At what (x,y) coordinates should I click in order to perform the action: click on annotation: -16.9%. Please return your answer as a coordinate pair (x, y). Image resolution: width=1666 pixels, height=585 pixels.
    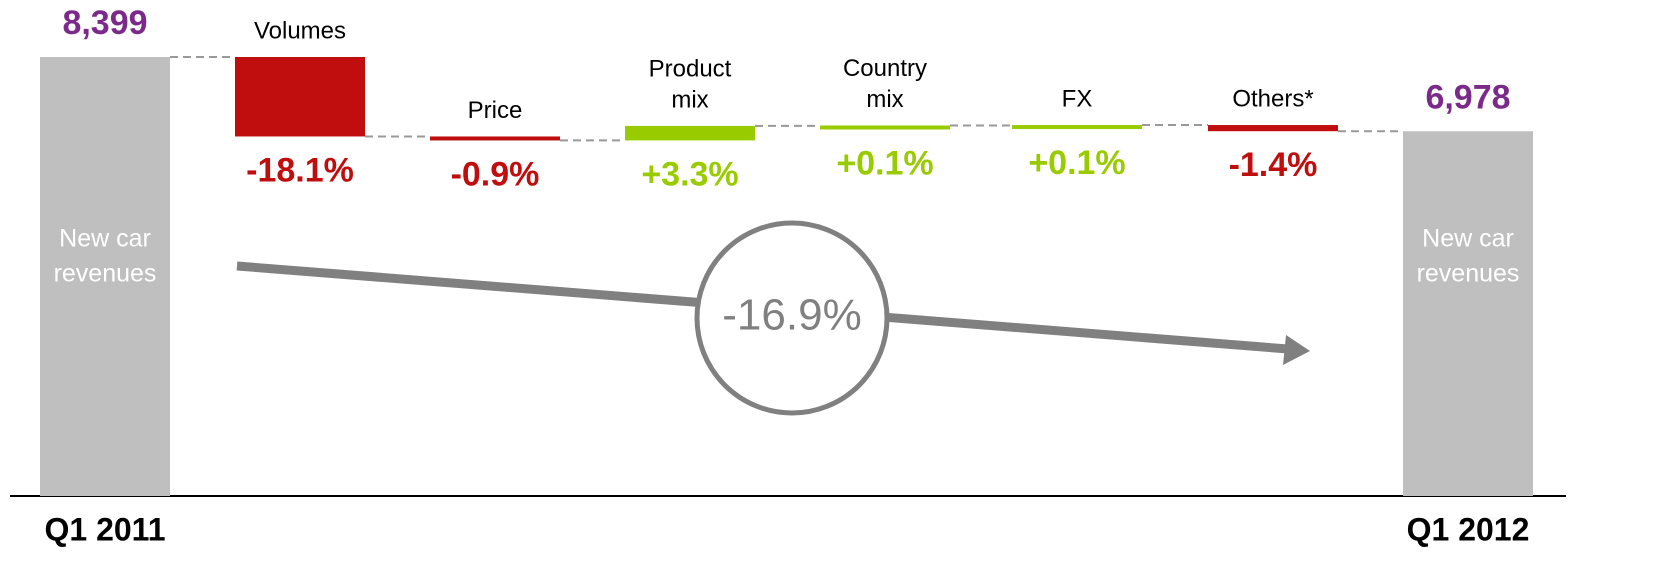
    Looking at the image, I should click on (791, 315).